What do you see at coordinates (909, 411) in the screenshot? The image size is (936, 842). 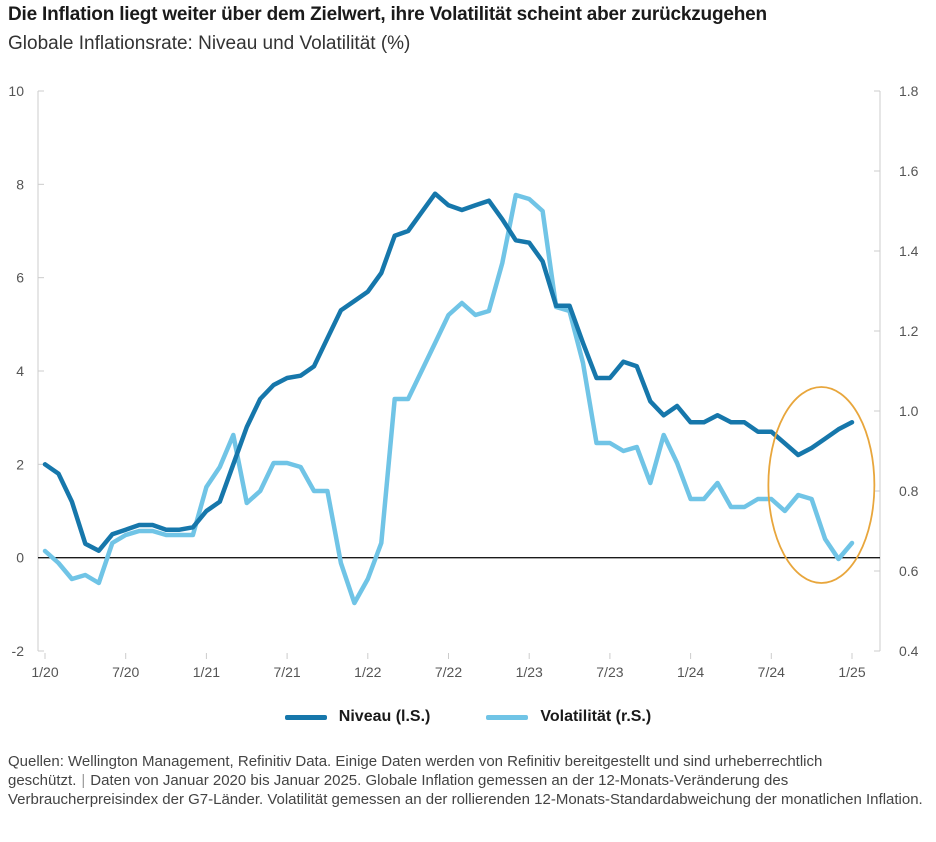 I see `right-tick-label: 1.0` at bounding box center [909, 411].